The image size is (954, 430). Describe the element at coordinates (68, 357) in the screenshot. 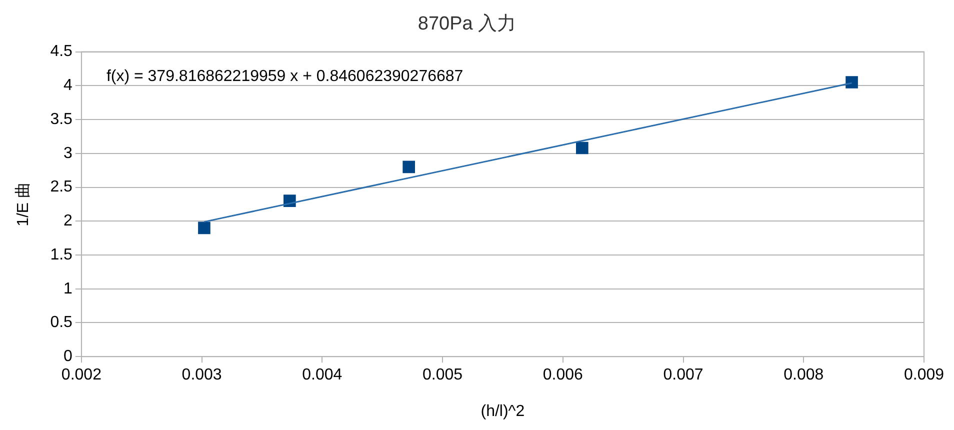

I see `y-tick-label: 0` at that location.